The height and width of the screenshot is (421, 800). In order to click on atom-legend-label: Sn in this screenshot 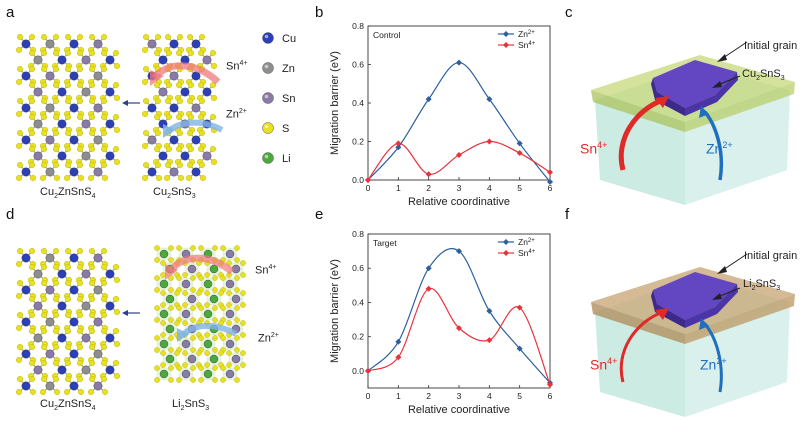, I will do `click(288, 99)`.